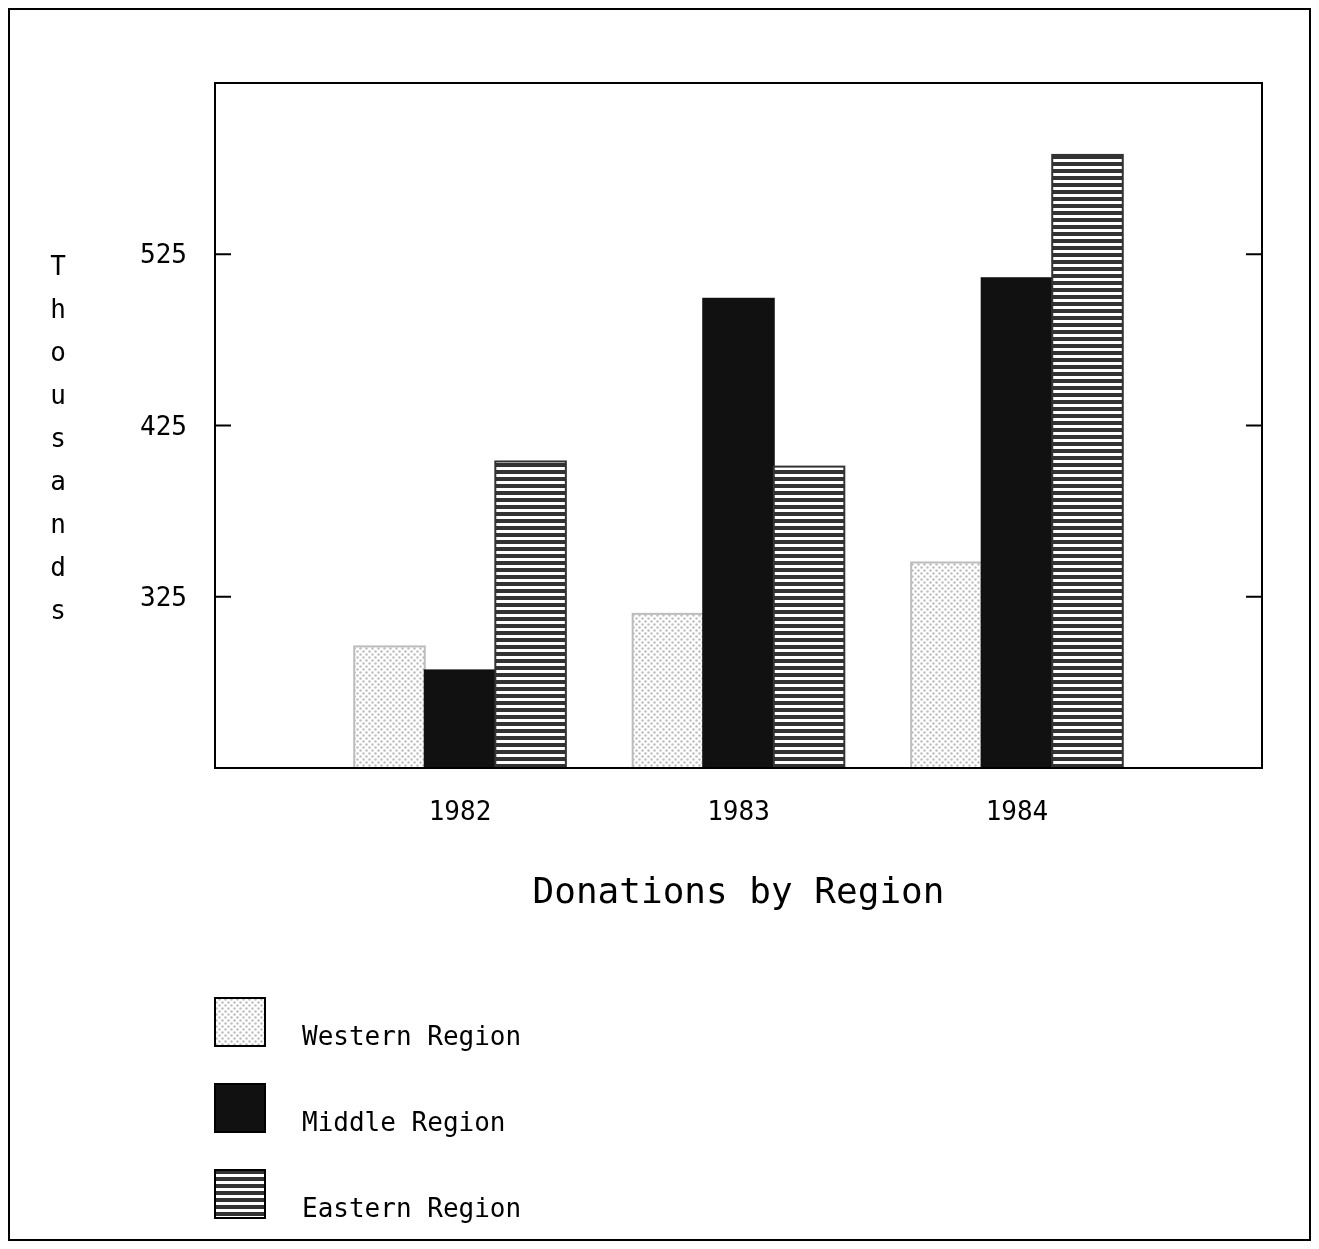 The image size is (1319, 1249). Describe the element at coordinates (1017, 811) in the screenshot. I see `x-tick-label: 1984` at that location.